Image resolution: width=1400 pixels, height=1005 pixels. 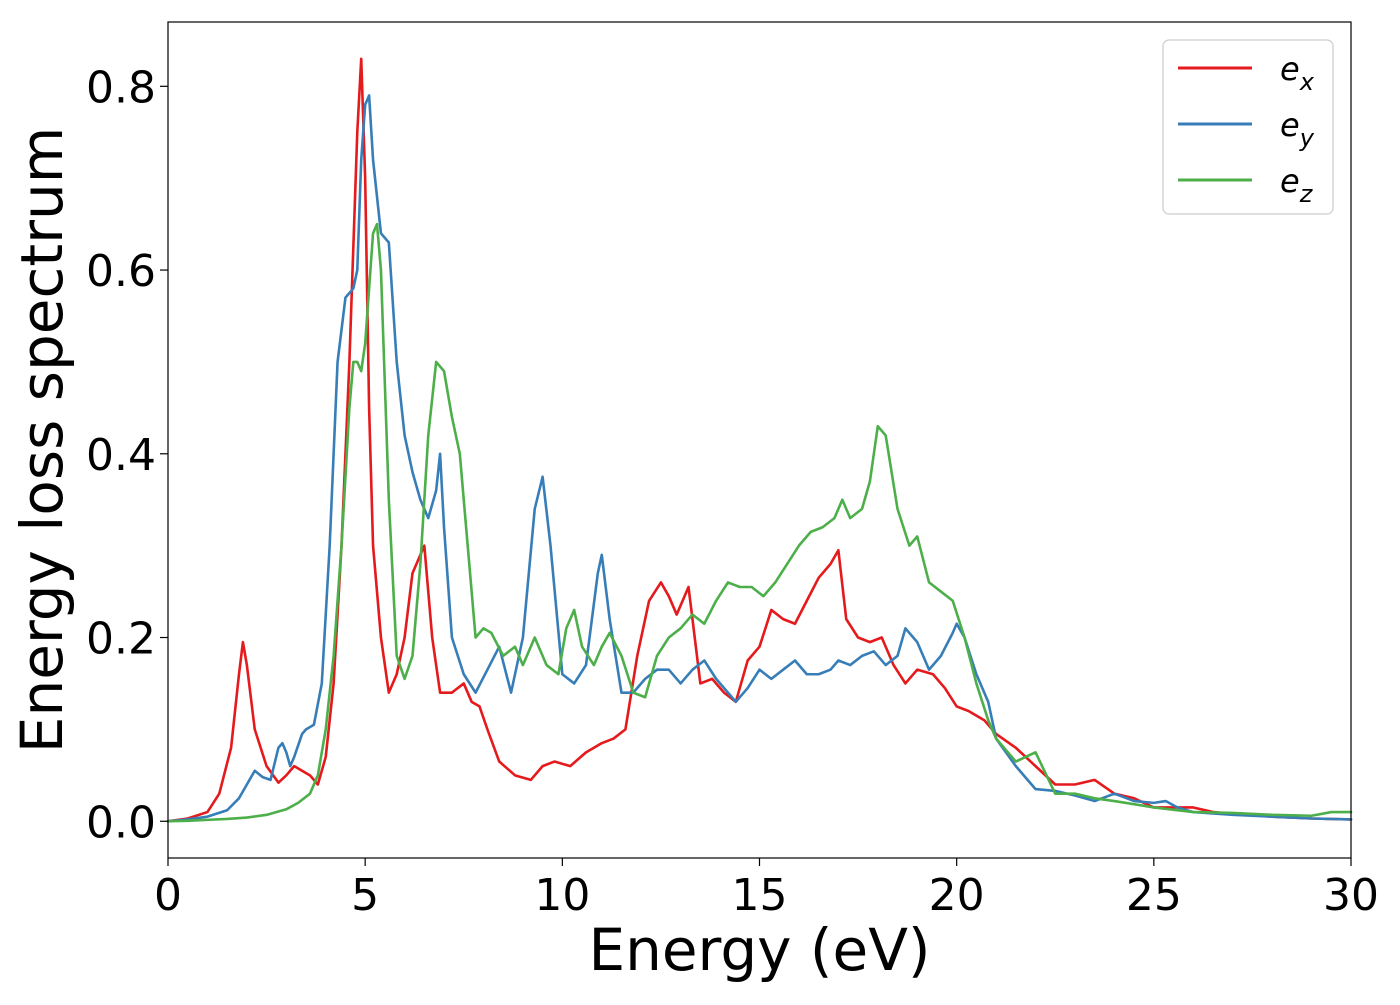 What do you see at coordinates (1351, 895) in the screenshot?
I see `x-tick-label: 30` at bounding box center [1351, 895].